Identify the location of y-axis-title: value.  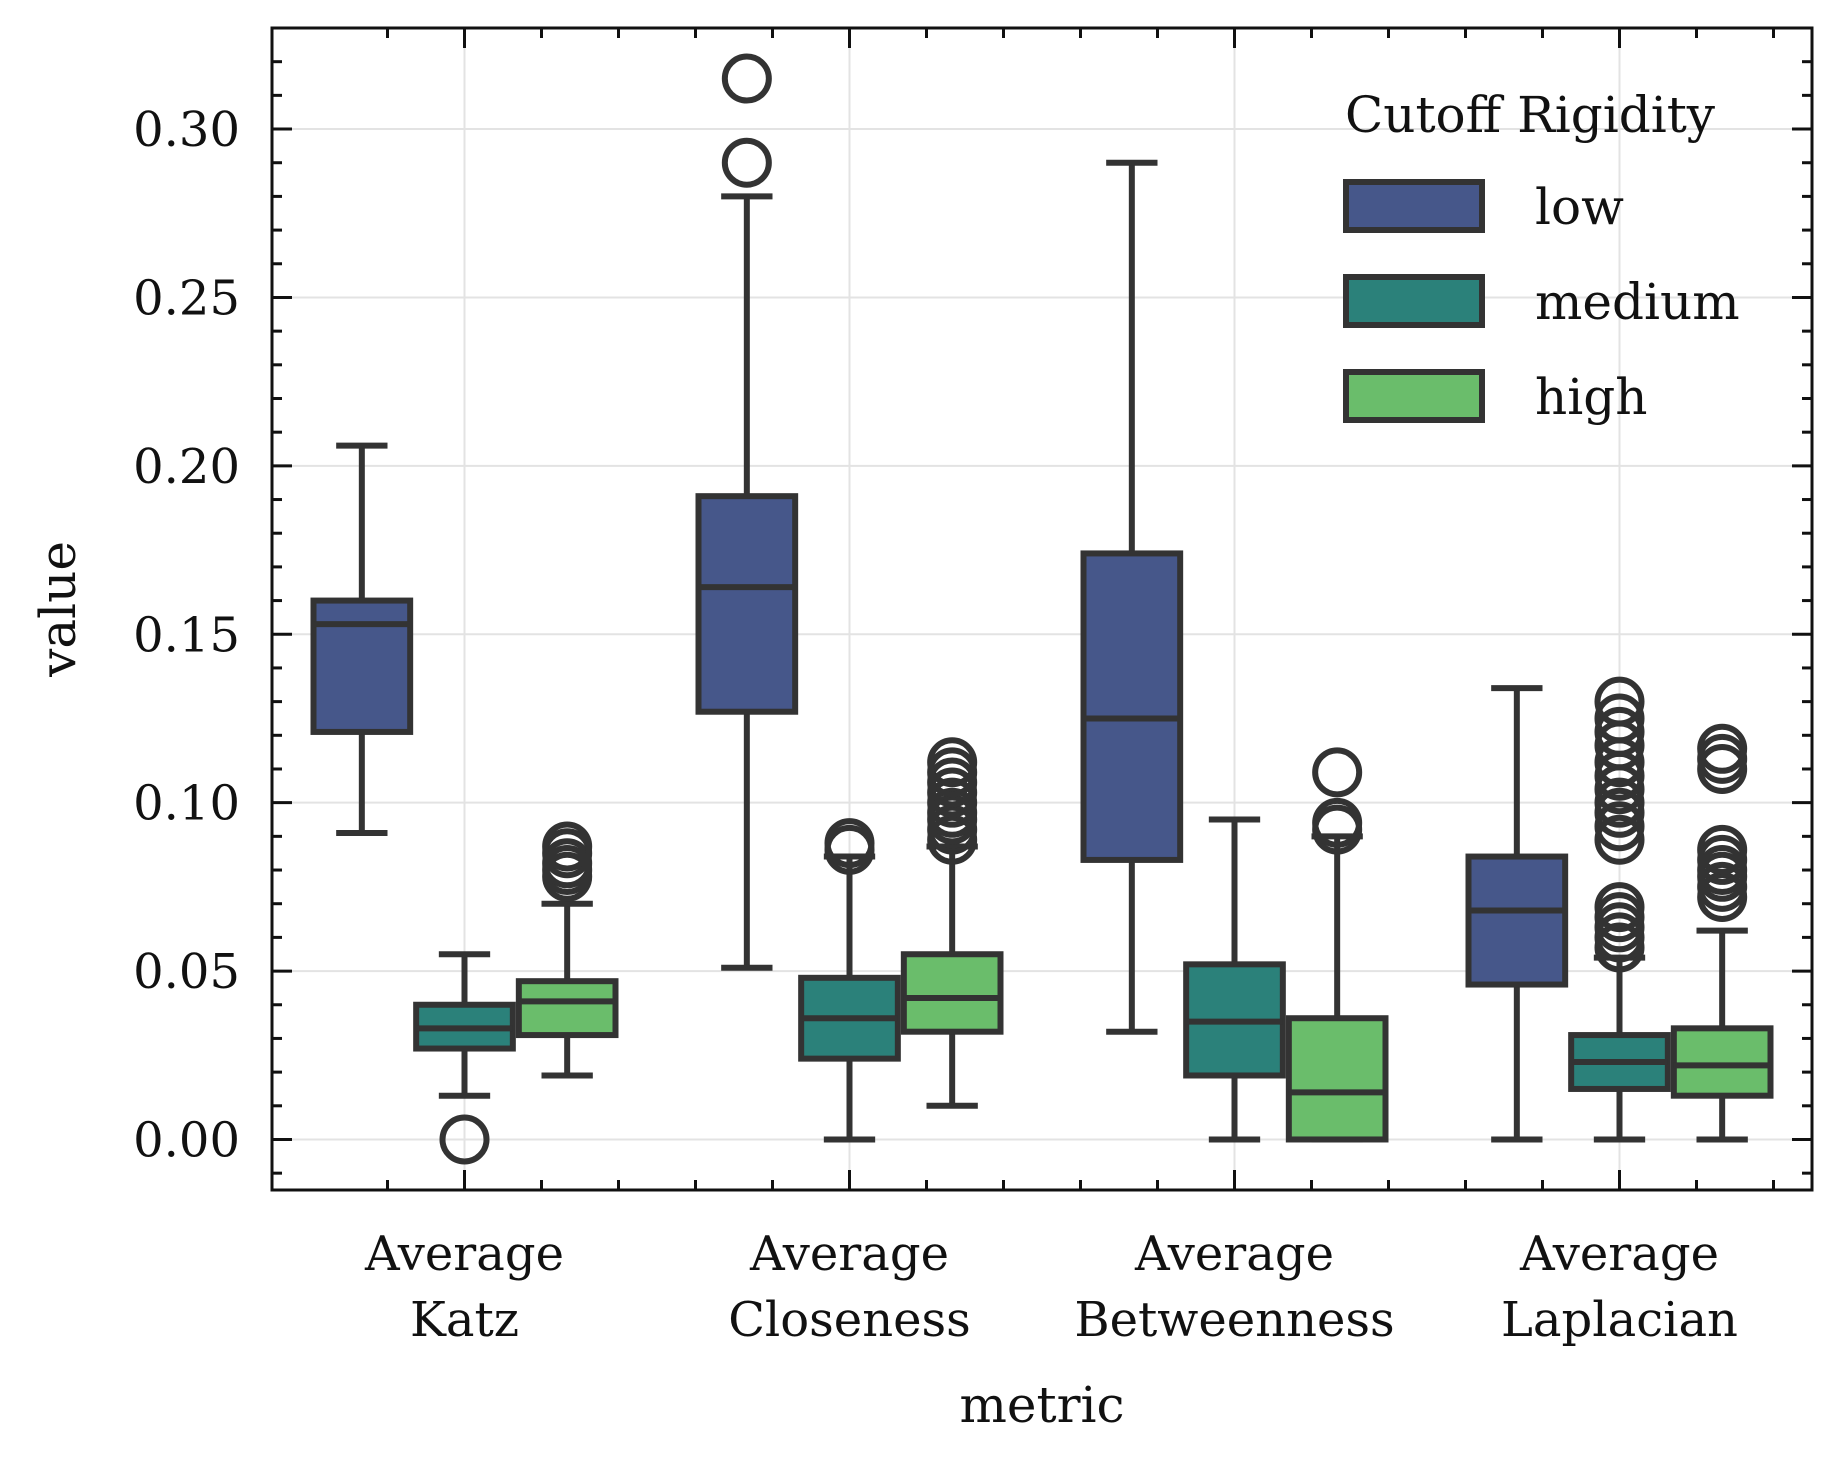
(58, 609).